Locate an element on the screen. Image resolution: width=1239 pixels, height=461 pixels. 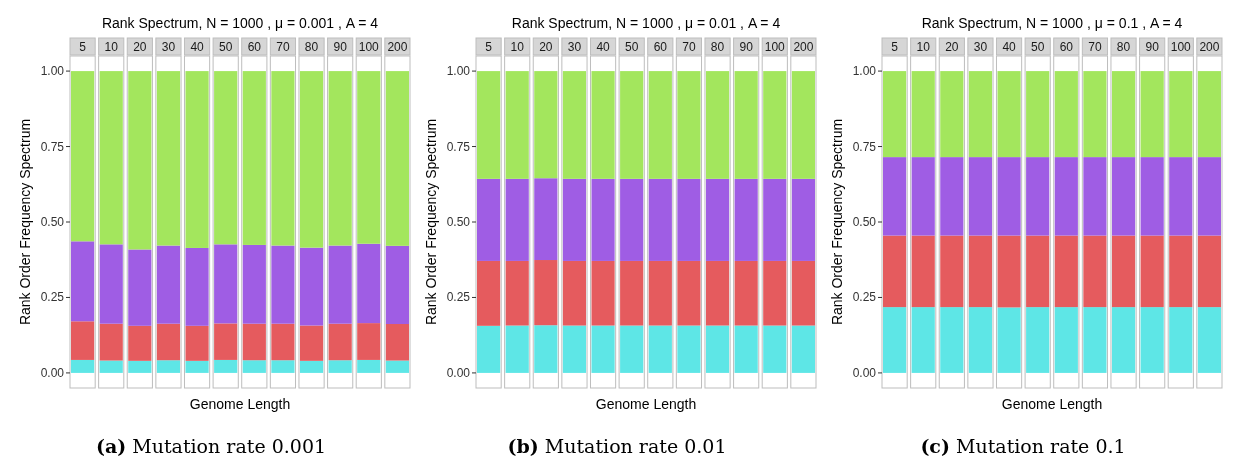
x-tick-label: 10 is located at coordinates (111, 47).